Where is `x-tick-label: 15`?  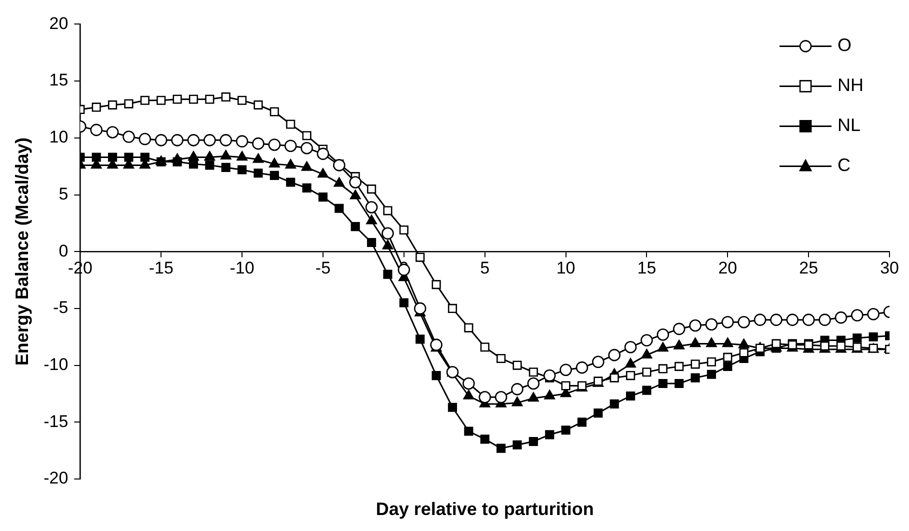
x-tick-label: 15 is located at coordinates (646, 268).